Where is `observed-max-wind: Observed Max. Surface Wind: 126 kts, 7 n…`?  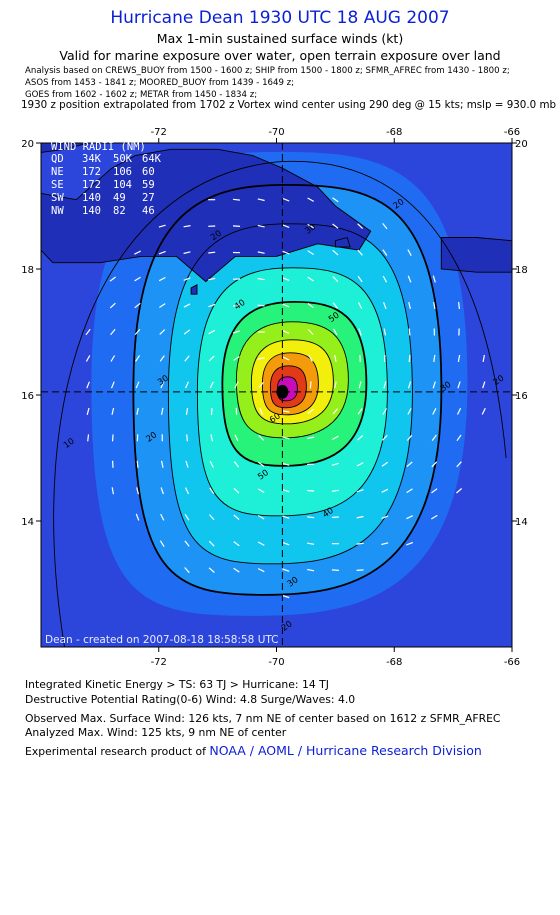
observed-max-wind: Observed Max. Surface Wind: 126 kts, 7 n… is located at coordinates (263, 718).